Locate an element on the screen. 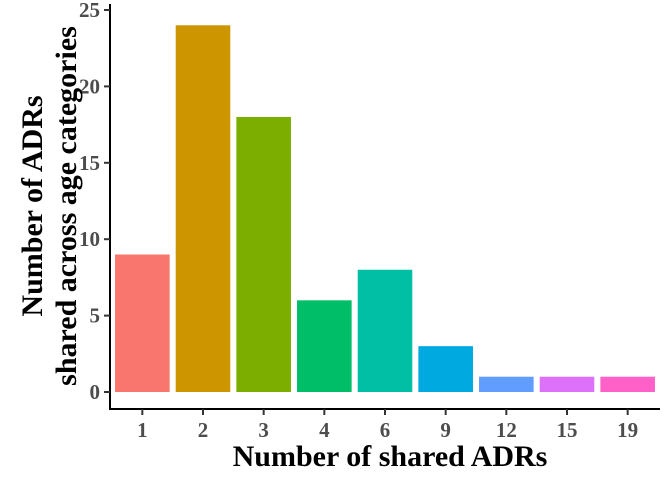 The height and width of the screenshot is (480, 672). y-axis-title-line-2: shared across age categories is located at coordinates (66, 206).